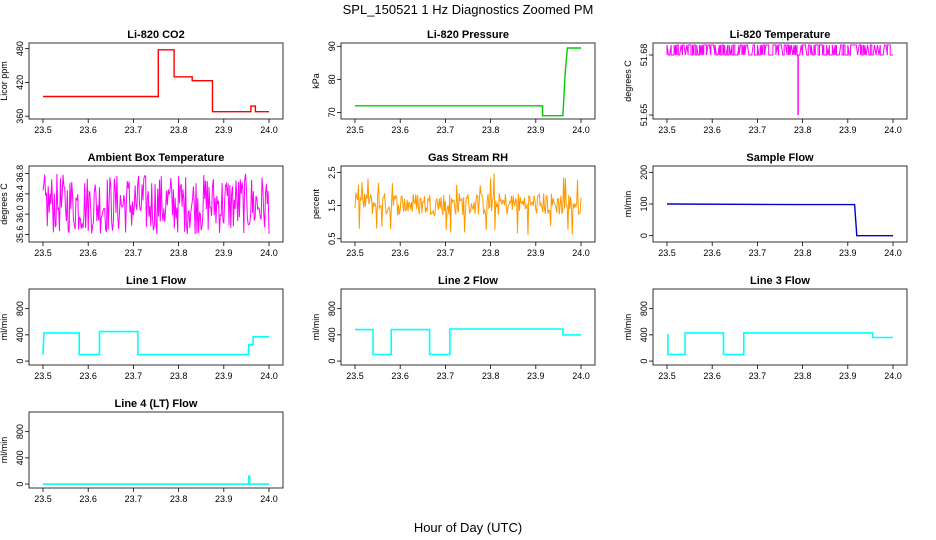 This screenshot has width=936, height=540. Describe the element at coordinates (332, 46) in the screenshot. I see `y-tick-label: 90` at that location.